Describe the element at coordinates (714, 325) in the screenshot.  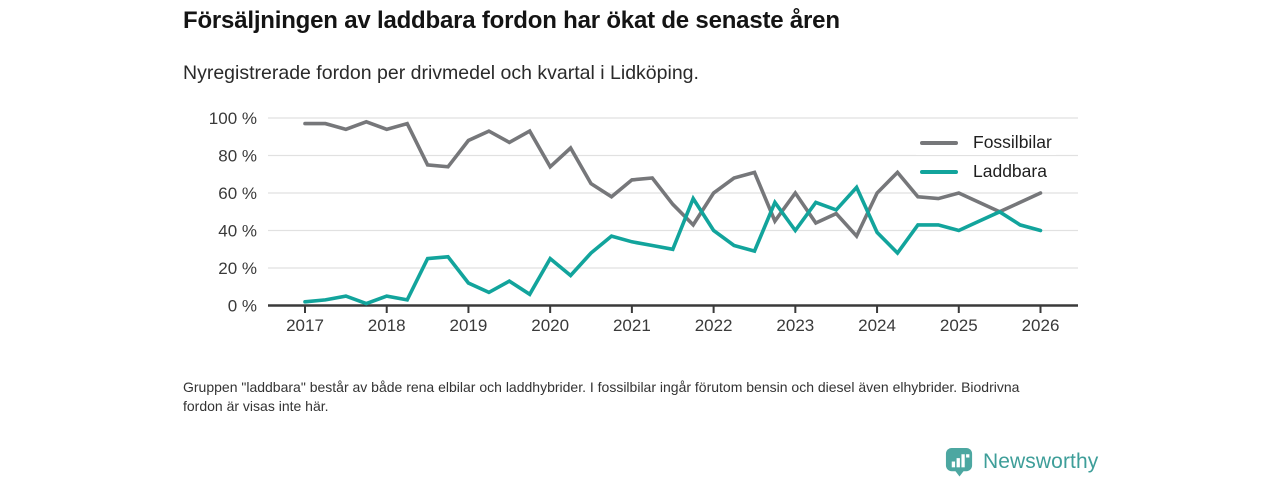
I see `svg-text: 2022` at that location.